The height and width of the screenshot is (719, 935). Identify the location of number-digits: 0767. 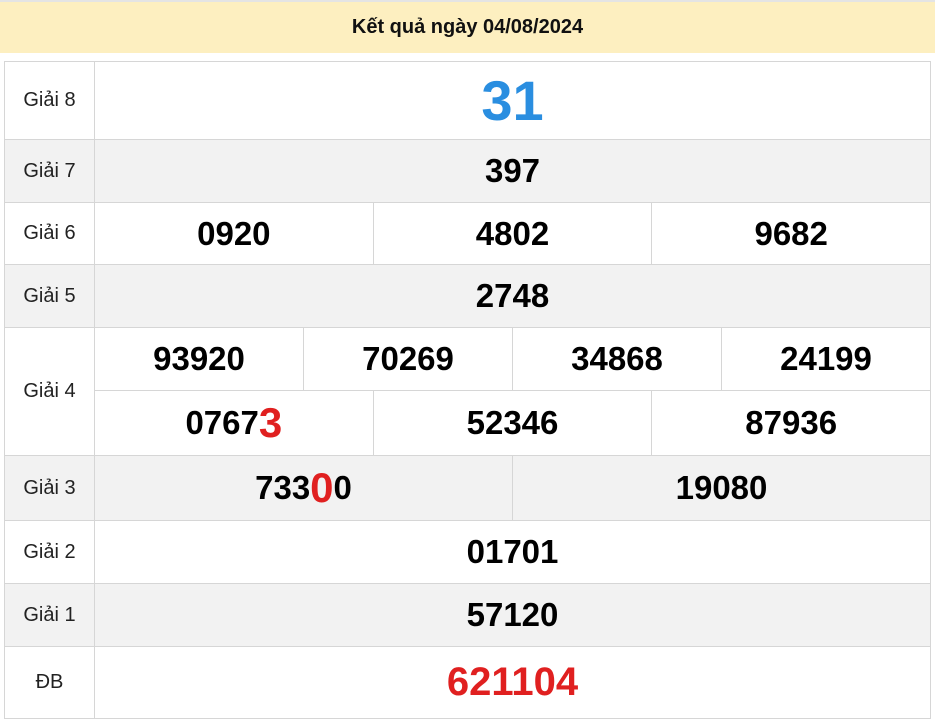
(222, 422).